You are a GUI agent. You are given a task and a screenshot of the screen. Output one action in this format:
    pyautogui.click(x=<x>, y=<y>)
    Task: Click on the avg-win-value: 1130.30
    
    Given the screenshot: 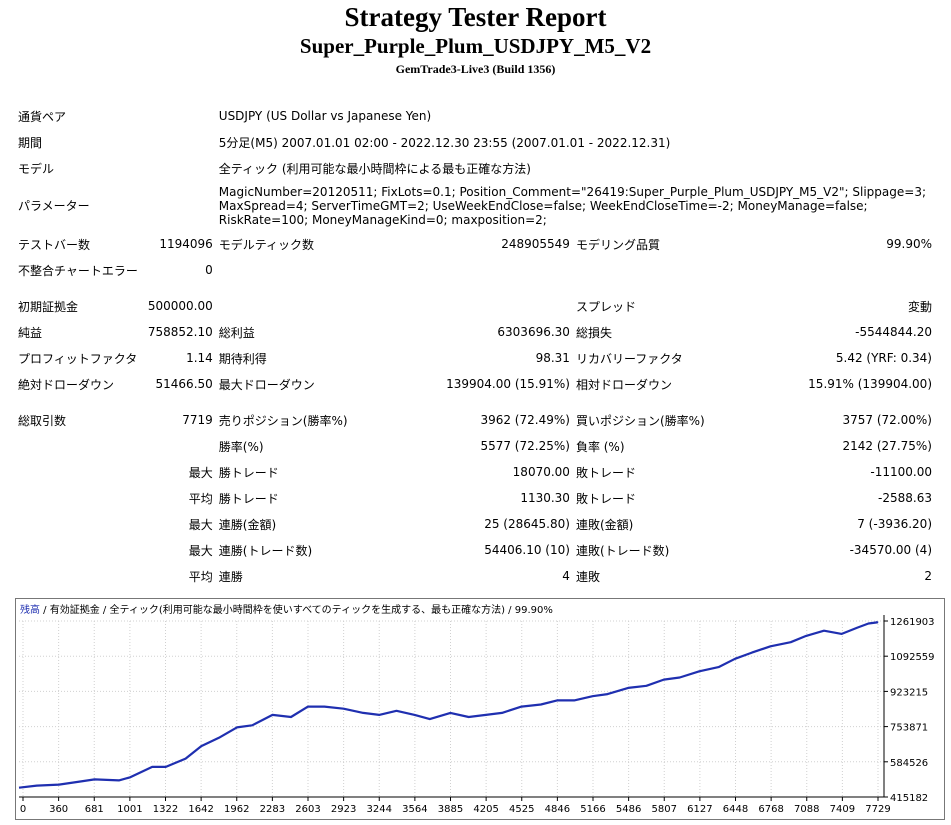 What is the action you would take?
    pyautogui.click(x=545, y=498)
    